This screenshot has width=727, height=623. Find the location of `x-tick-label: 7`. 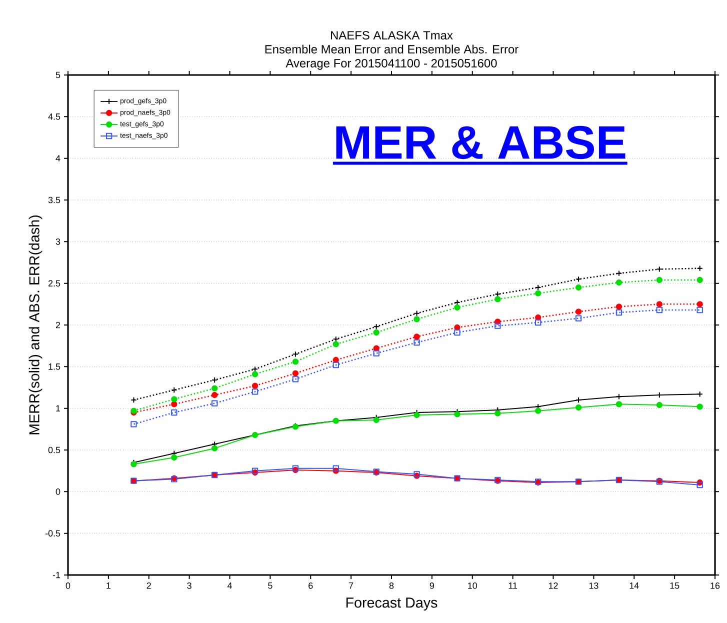

x-tick-label: 7 is located at coordinates (351, 585).